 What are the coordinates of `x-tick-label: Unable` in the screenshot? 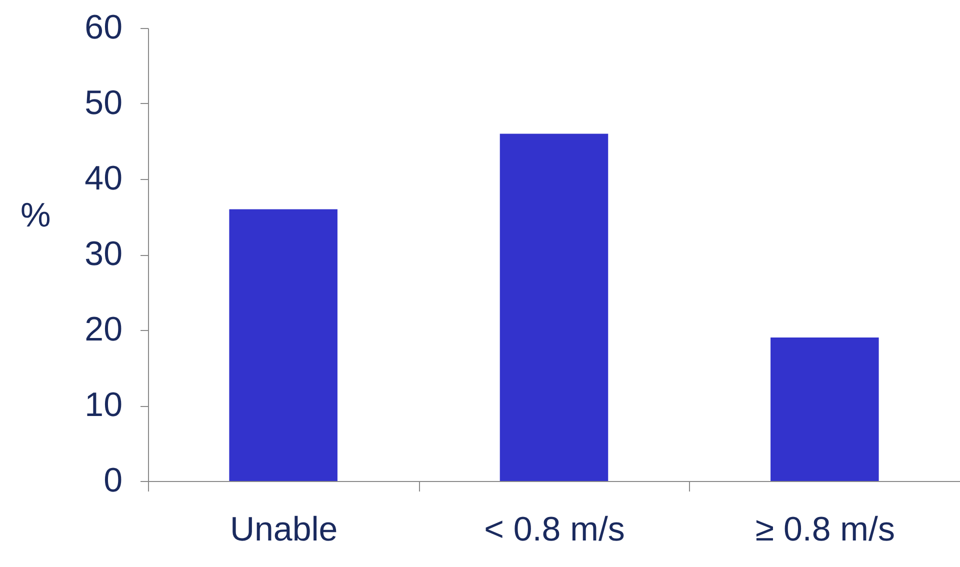 It's located at (284, 529).